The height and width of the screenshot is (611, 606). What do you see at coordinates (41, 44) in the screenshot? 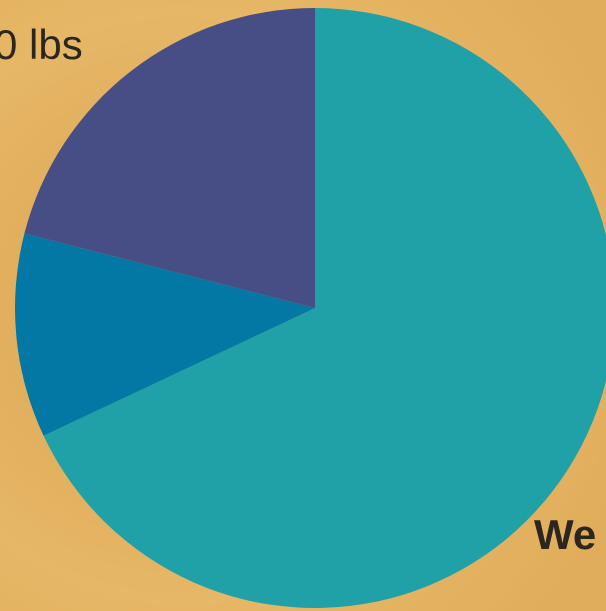
I see `annotation: 0 lbs` at bounding box center [41, 44].